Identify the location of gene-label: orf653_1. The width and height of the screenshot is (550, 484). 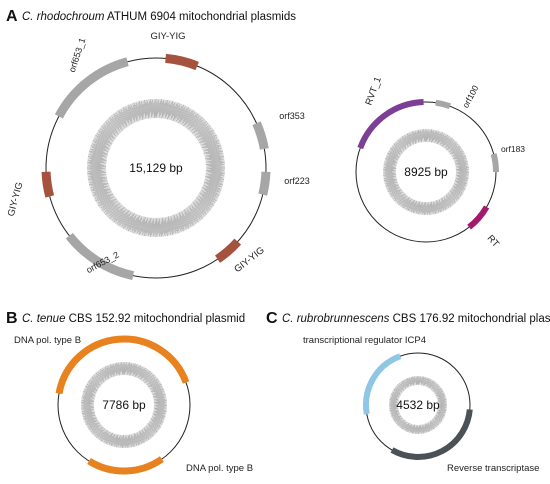
(77, 55).